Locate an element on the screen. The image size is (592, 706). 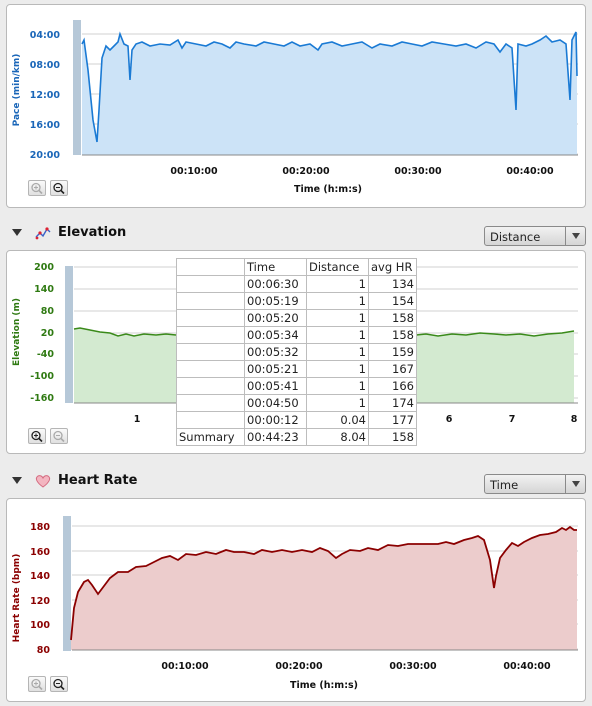
summary-distance: 8.04 is located at coordinates (337, 437).